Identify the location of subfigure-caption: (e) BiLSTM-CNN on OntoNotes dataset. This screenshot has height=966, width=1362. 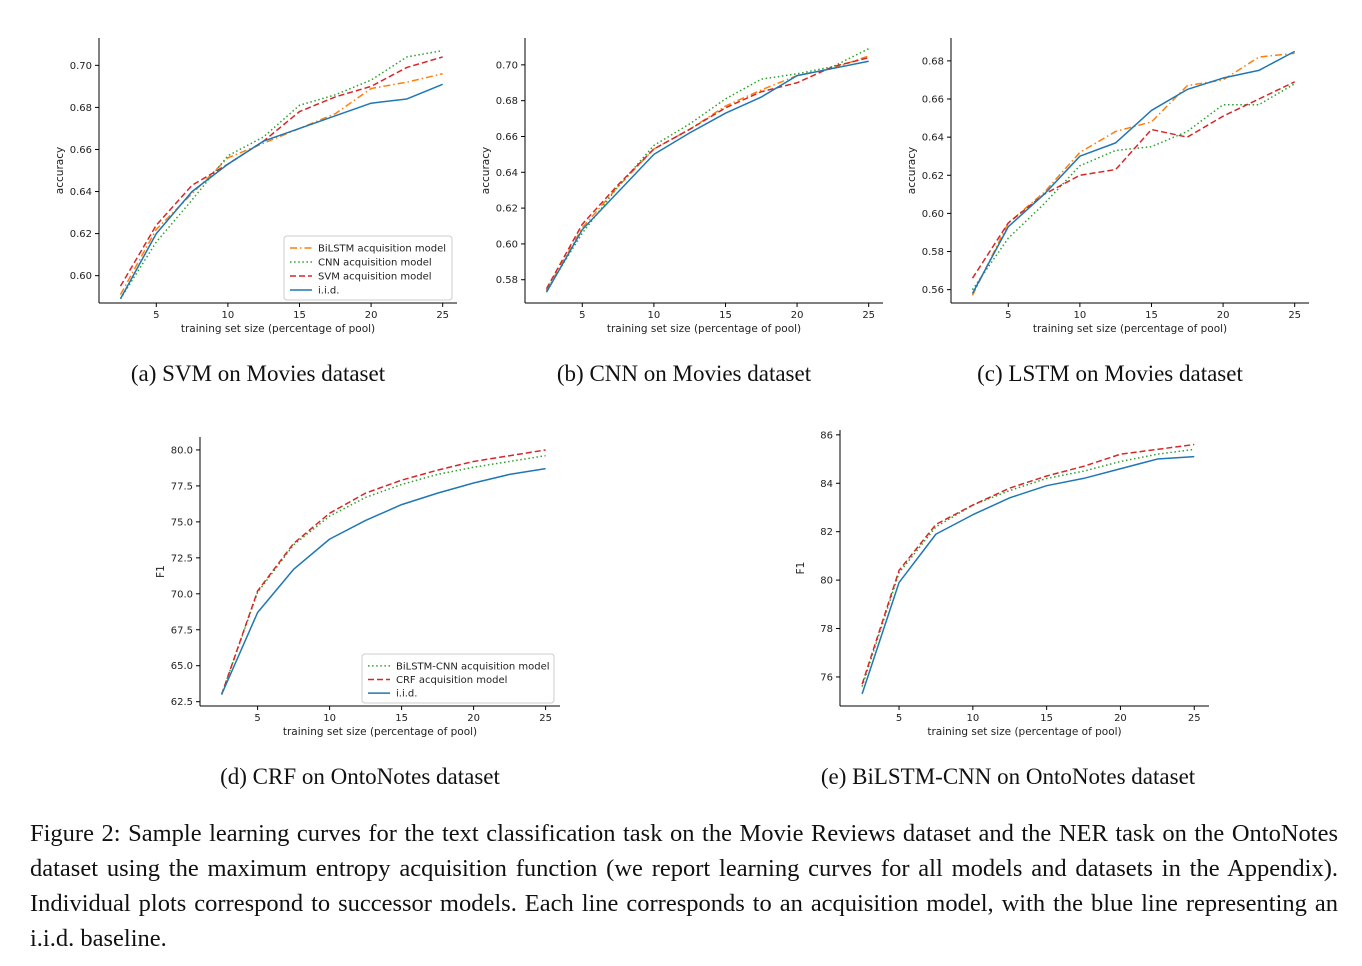
(1008, 776).